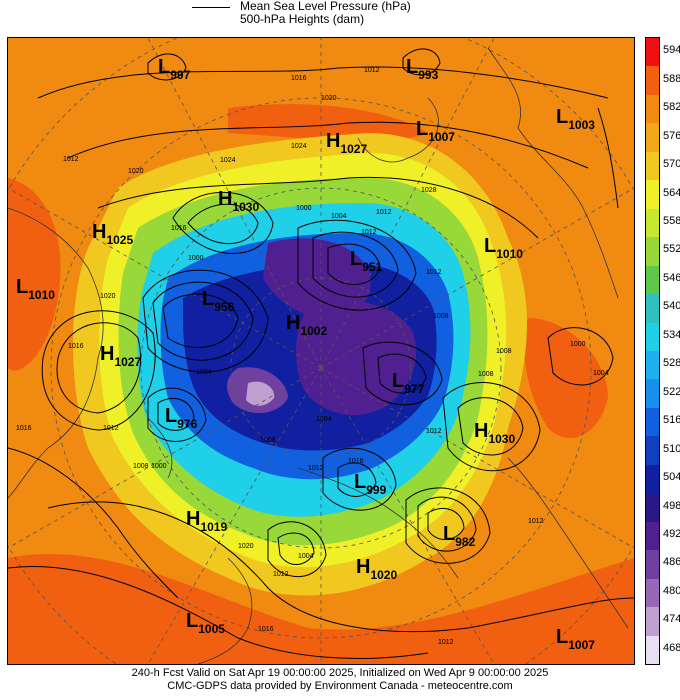 The height and width of the screenshot is (700, 680). What do you see at coordinates (671, 78) in the screenshot?
I see `colorbar-tick-label: 588` at bounding box center [671, 78].